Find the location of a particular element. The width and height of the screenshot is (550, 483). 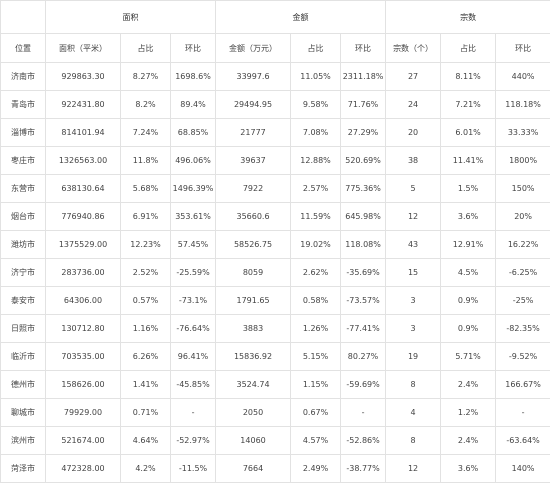

city-cell: 日照市 is located at coordinates (23, 329).